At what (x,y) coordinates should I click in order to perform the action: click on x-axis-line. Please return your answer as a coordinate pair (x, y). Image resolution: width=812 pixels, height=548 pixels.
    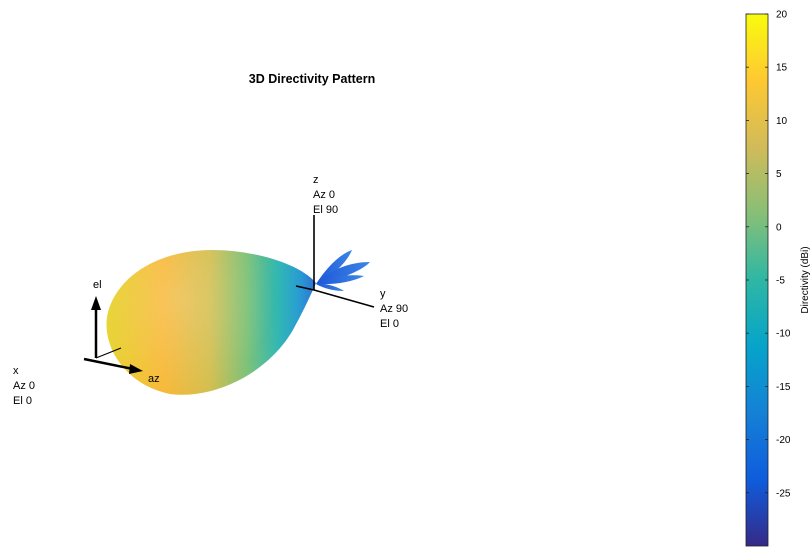
    Looking at the image, I should click on (305, 288).